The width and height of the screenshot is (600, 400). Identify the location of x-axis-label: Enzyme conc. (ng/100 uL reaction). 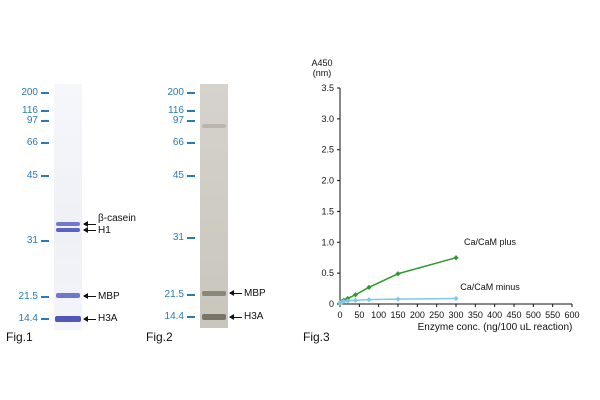
(495, 327).